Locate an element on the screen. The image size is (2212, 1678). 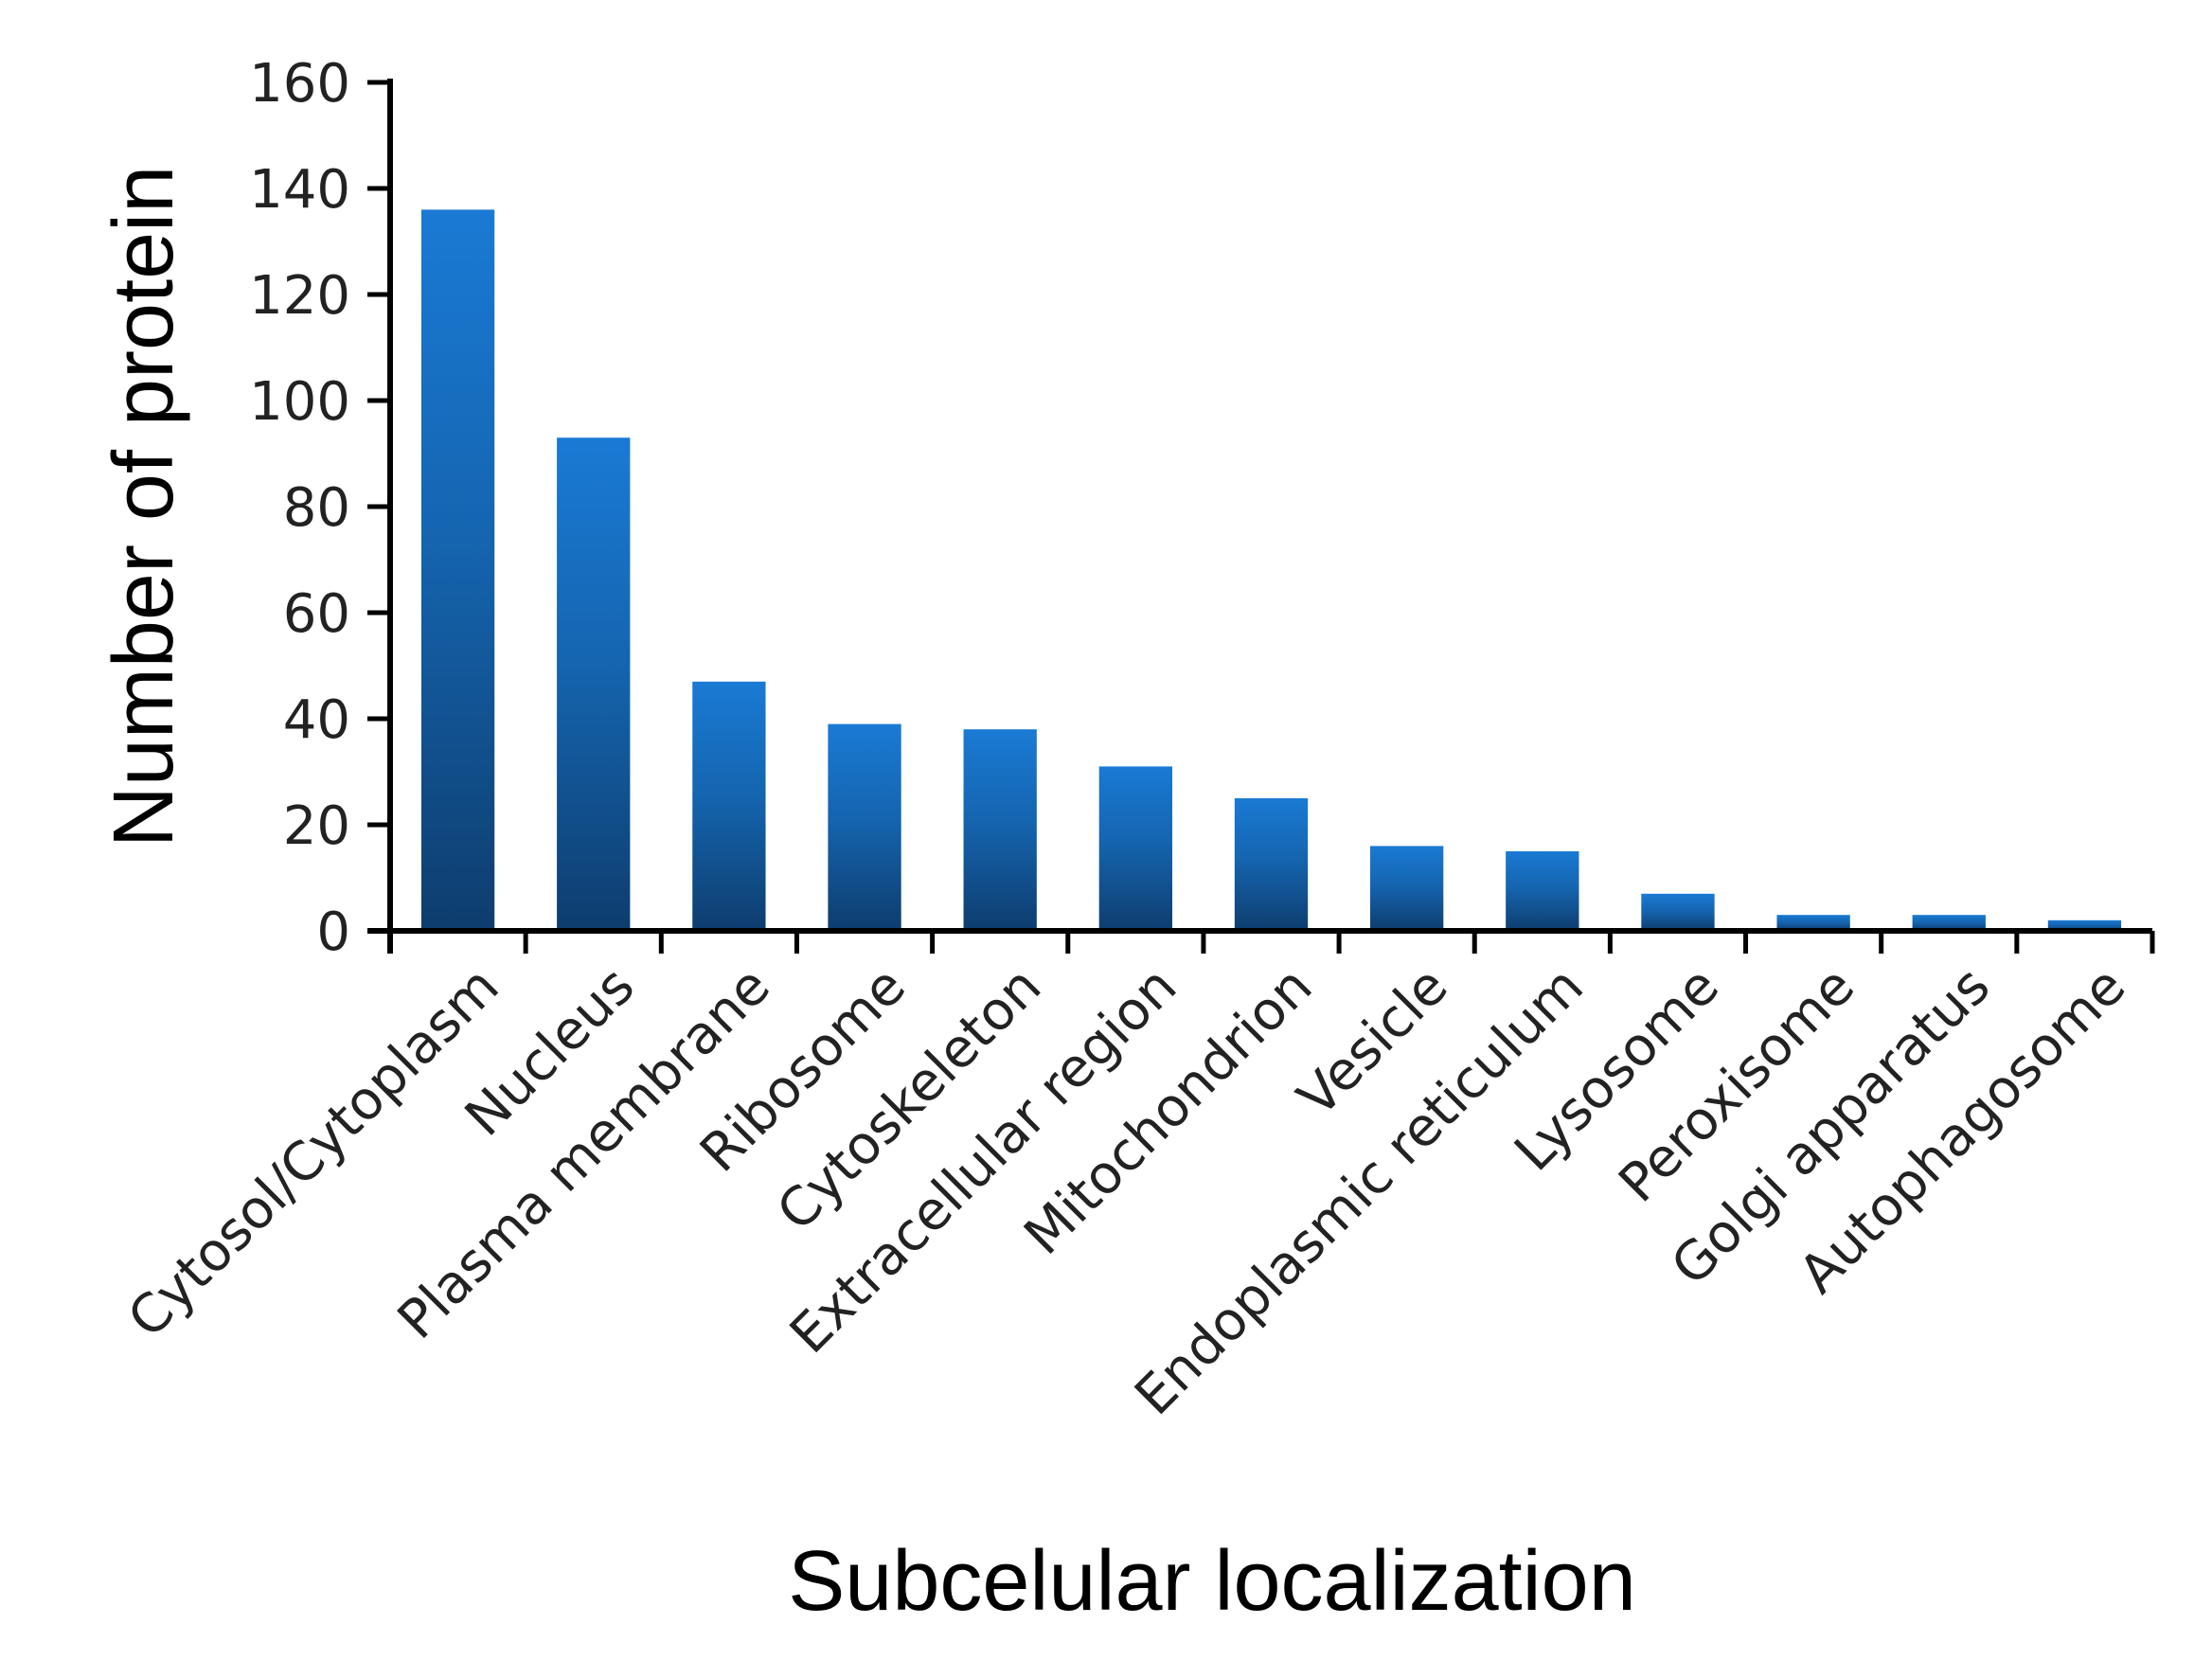
y-tick-label: 80 is located at coordinates (316, 508).